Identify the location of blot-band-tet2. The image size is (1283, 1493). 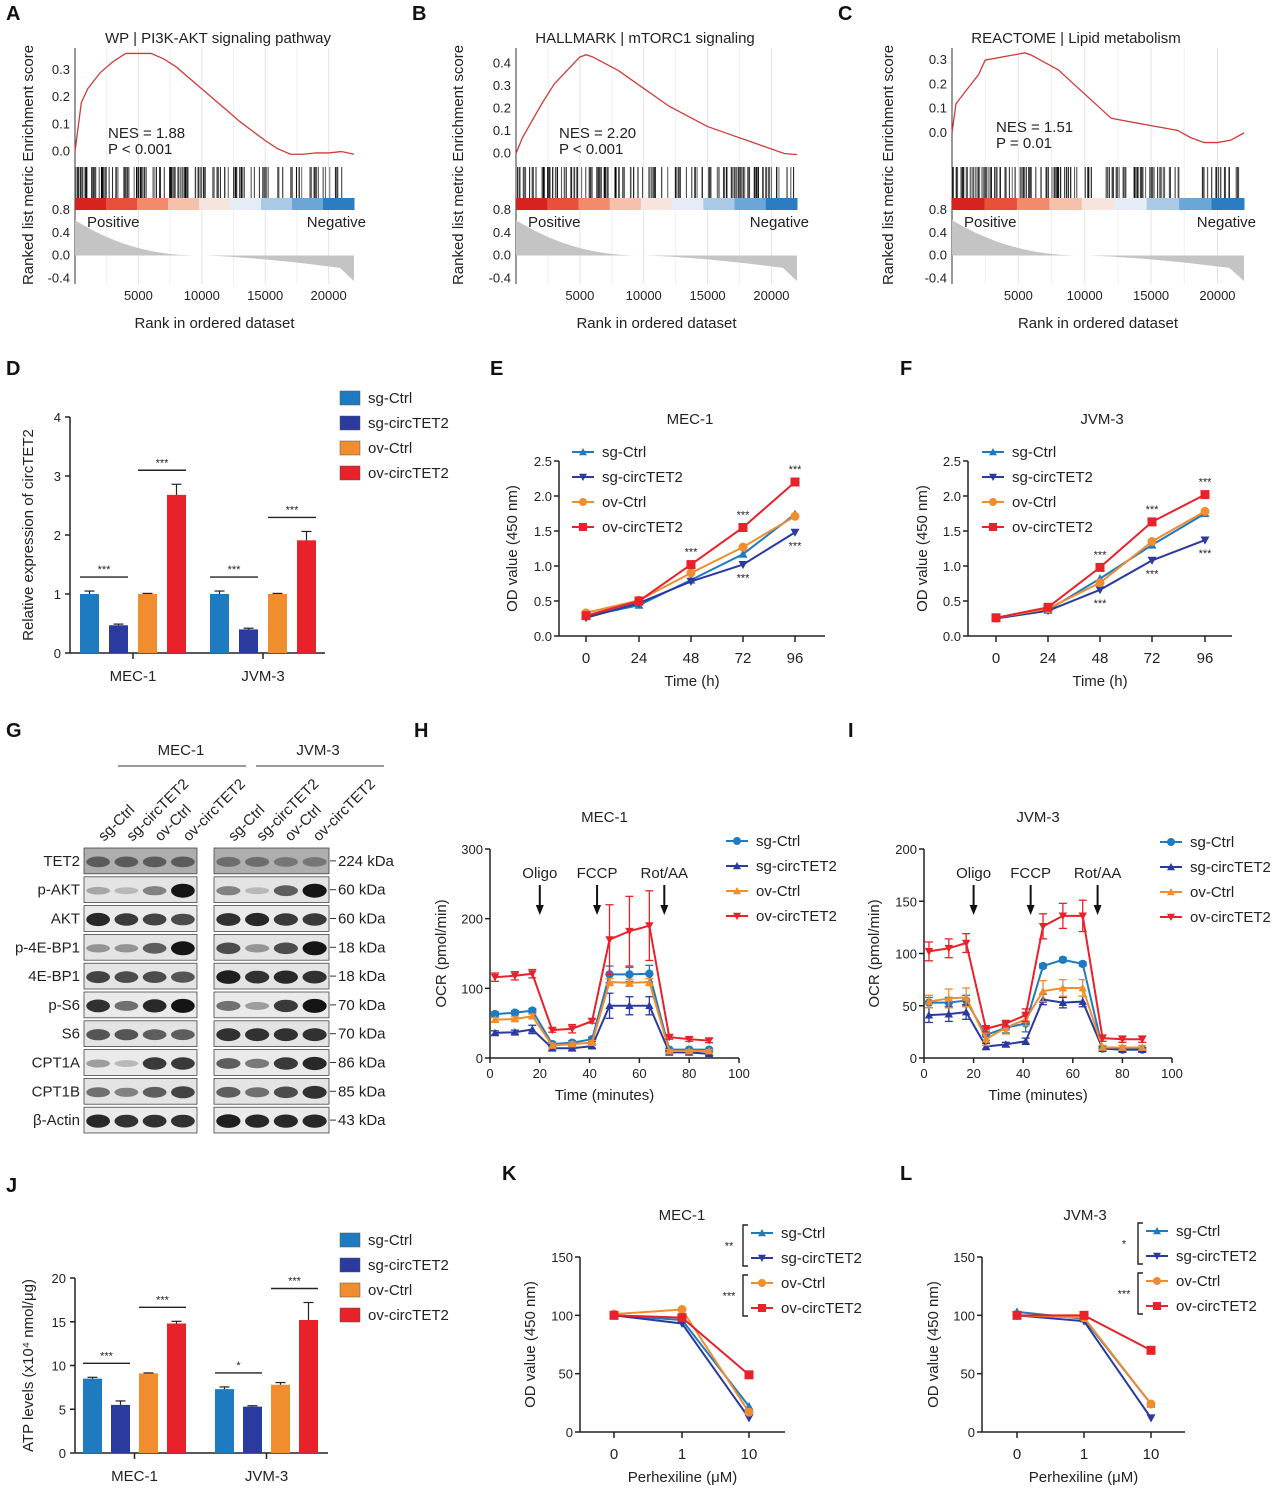
(228, 861).